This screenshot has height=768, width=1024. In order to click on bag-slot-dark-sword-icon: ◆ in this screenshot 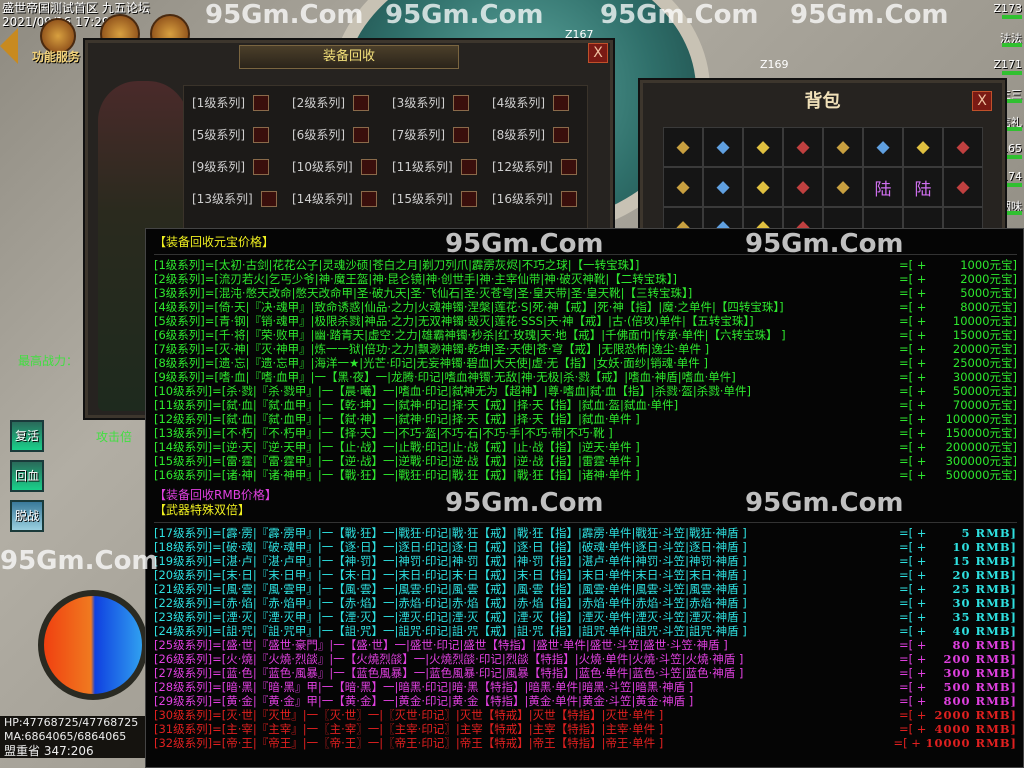, I will do `click(803, 147)`.